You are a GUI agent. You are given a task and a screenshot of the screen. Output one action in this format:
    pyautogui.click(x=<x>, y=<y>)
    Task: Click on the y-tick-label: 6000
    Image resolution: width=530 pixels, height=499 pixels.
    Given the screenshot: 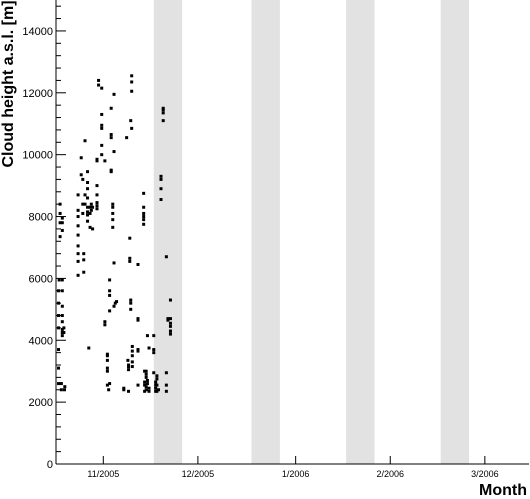 What is the action you would take?
    pyautogui.click(x=41, y=279)
    